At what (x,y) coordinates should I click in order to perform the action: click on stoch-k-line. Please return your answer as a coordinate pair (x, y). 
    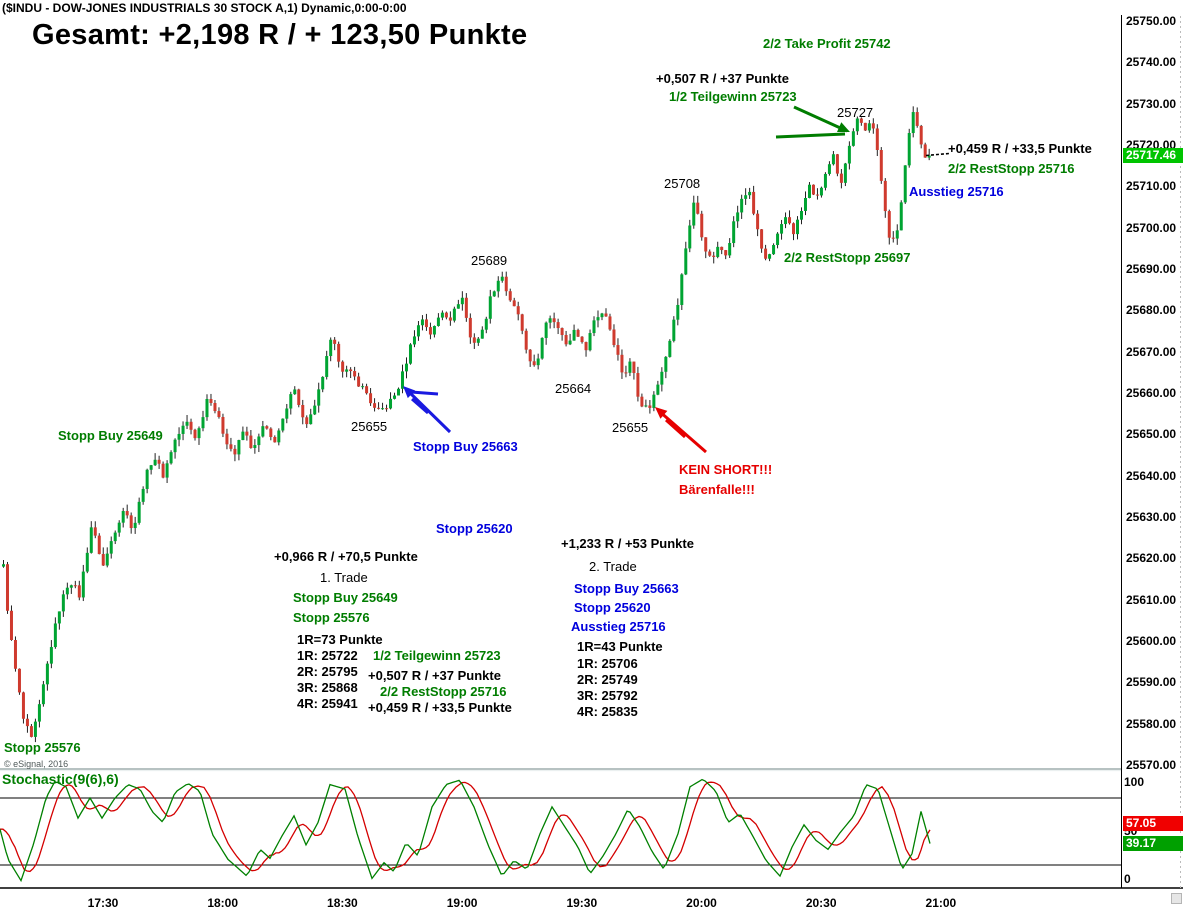
    Looking at the image, I should click on (465, 830).